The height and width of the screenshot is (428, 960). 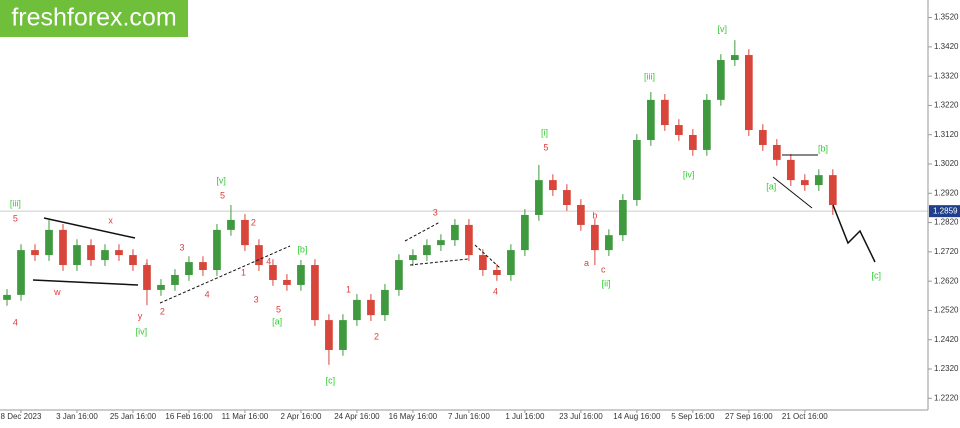 What do you see at coordinates (277, 322) in the screenshot?
I see `wave-label: [a]` at bounding box center [277, 322].